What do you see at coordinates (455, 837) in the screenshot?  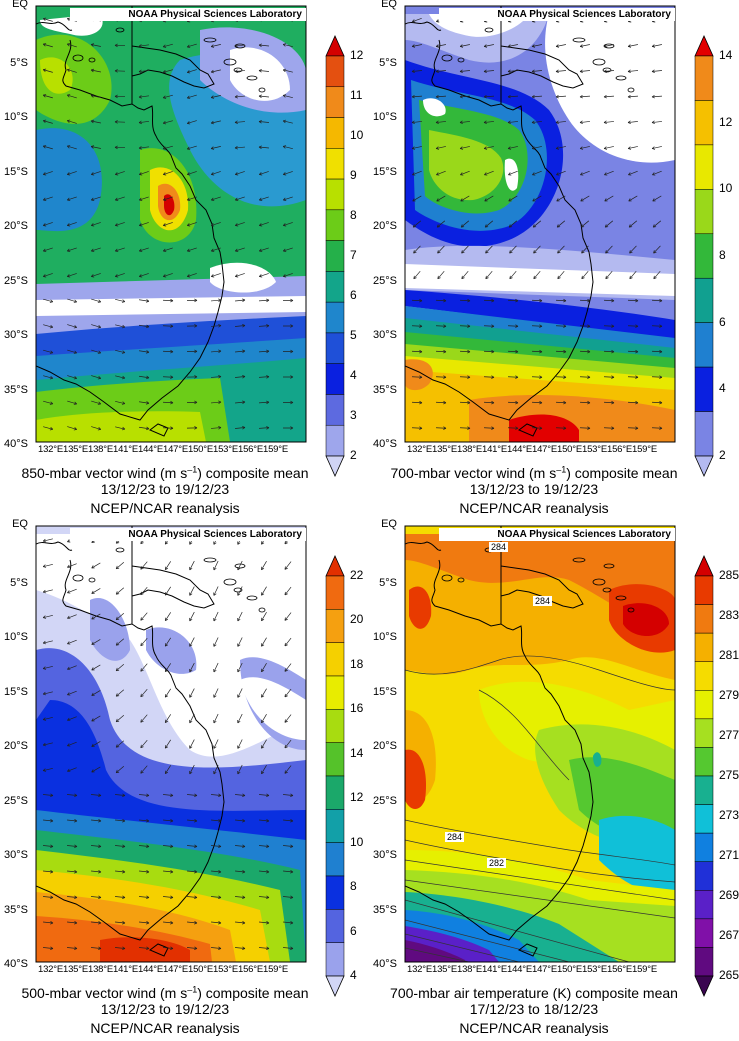 I see `contour-label: 284` at bounding box center [455, 837].